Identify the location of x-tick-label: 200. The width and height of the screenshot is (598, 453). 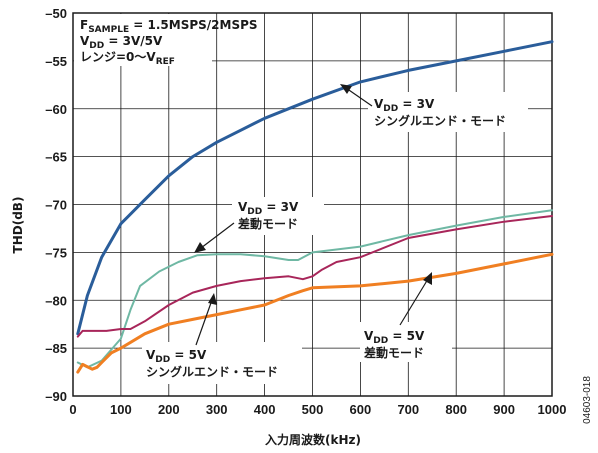
(169, 409).